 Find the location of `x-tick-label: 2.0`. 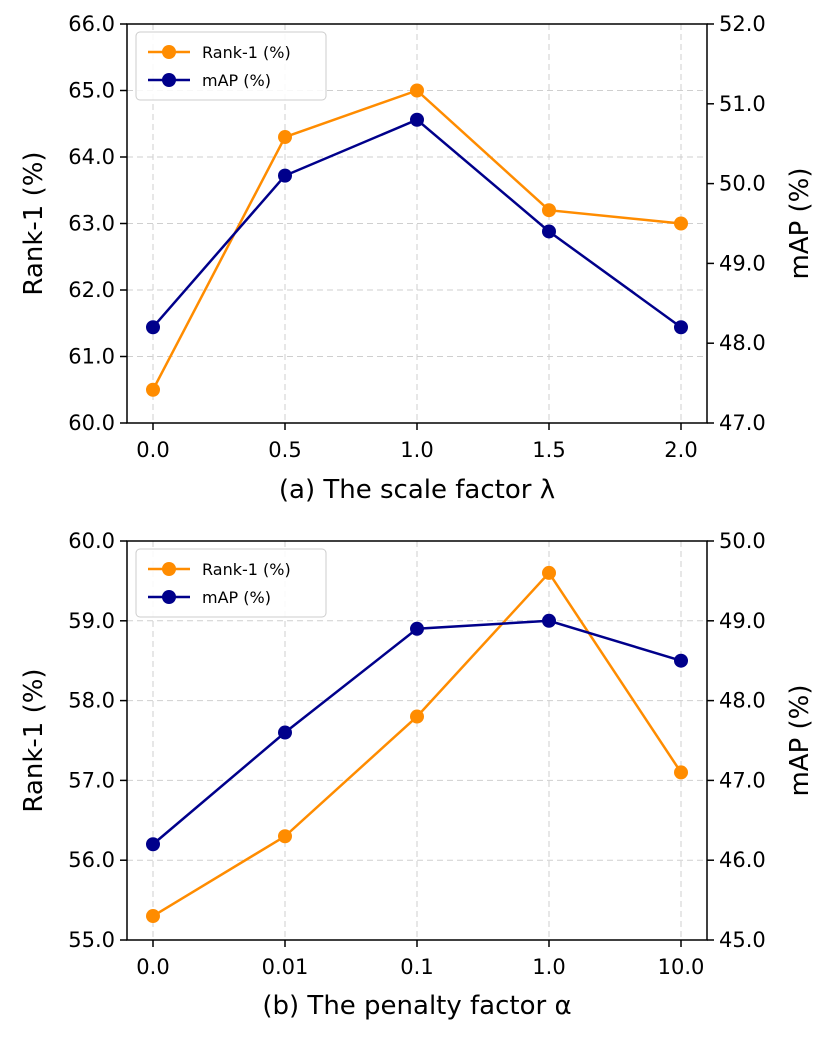

x-tick-label: 2.0 is located at coordinates (680, 450).